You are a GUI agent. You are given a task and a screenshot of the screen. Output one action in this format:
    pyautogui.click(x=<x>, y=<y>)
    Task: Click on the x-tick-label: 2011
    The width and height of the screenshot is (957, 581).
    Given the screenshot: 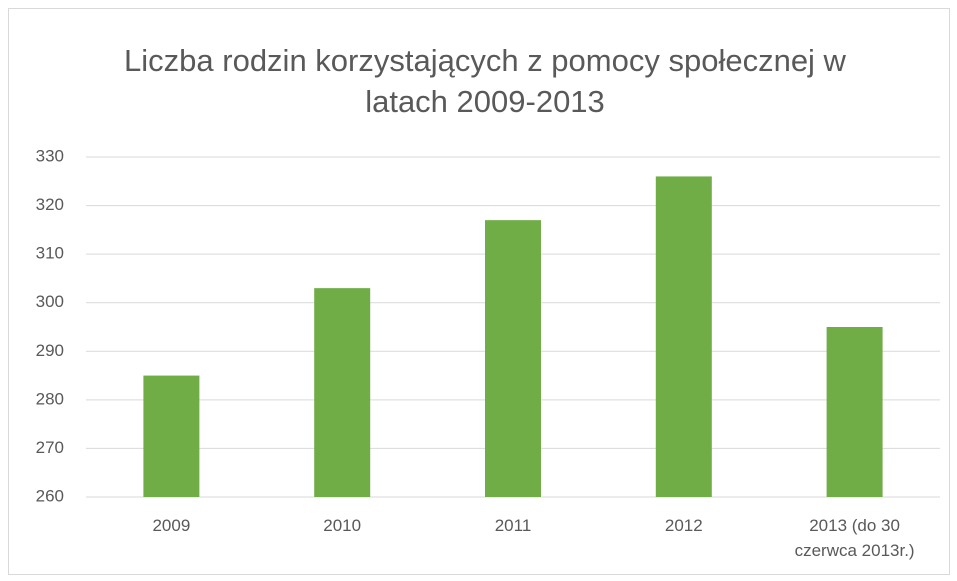 What is the action you would take?
    pyautogui.click(x=513, y=525)
    